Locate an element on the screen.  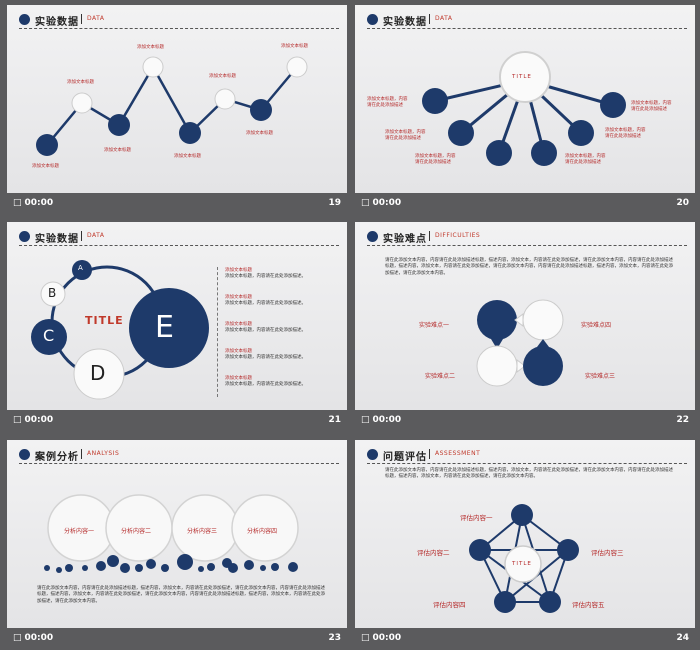
assessment-label: 评估内容五 is located at coordinates (588, 605).